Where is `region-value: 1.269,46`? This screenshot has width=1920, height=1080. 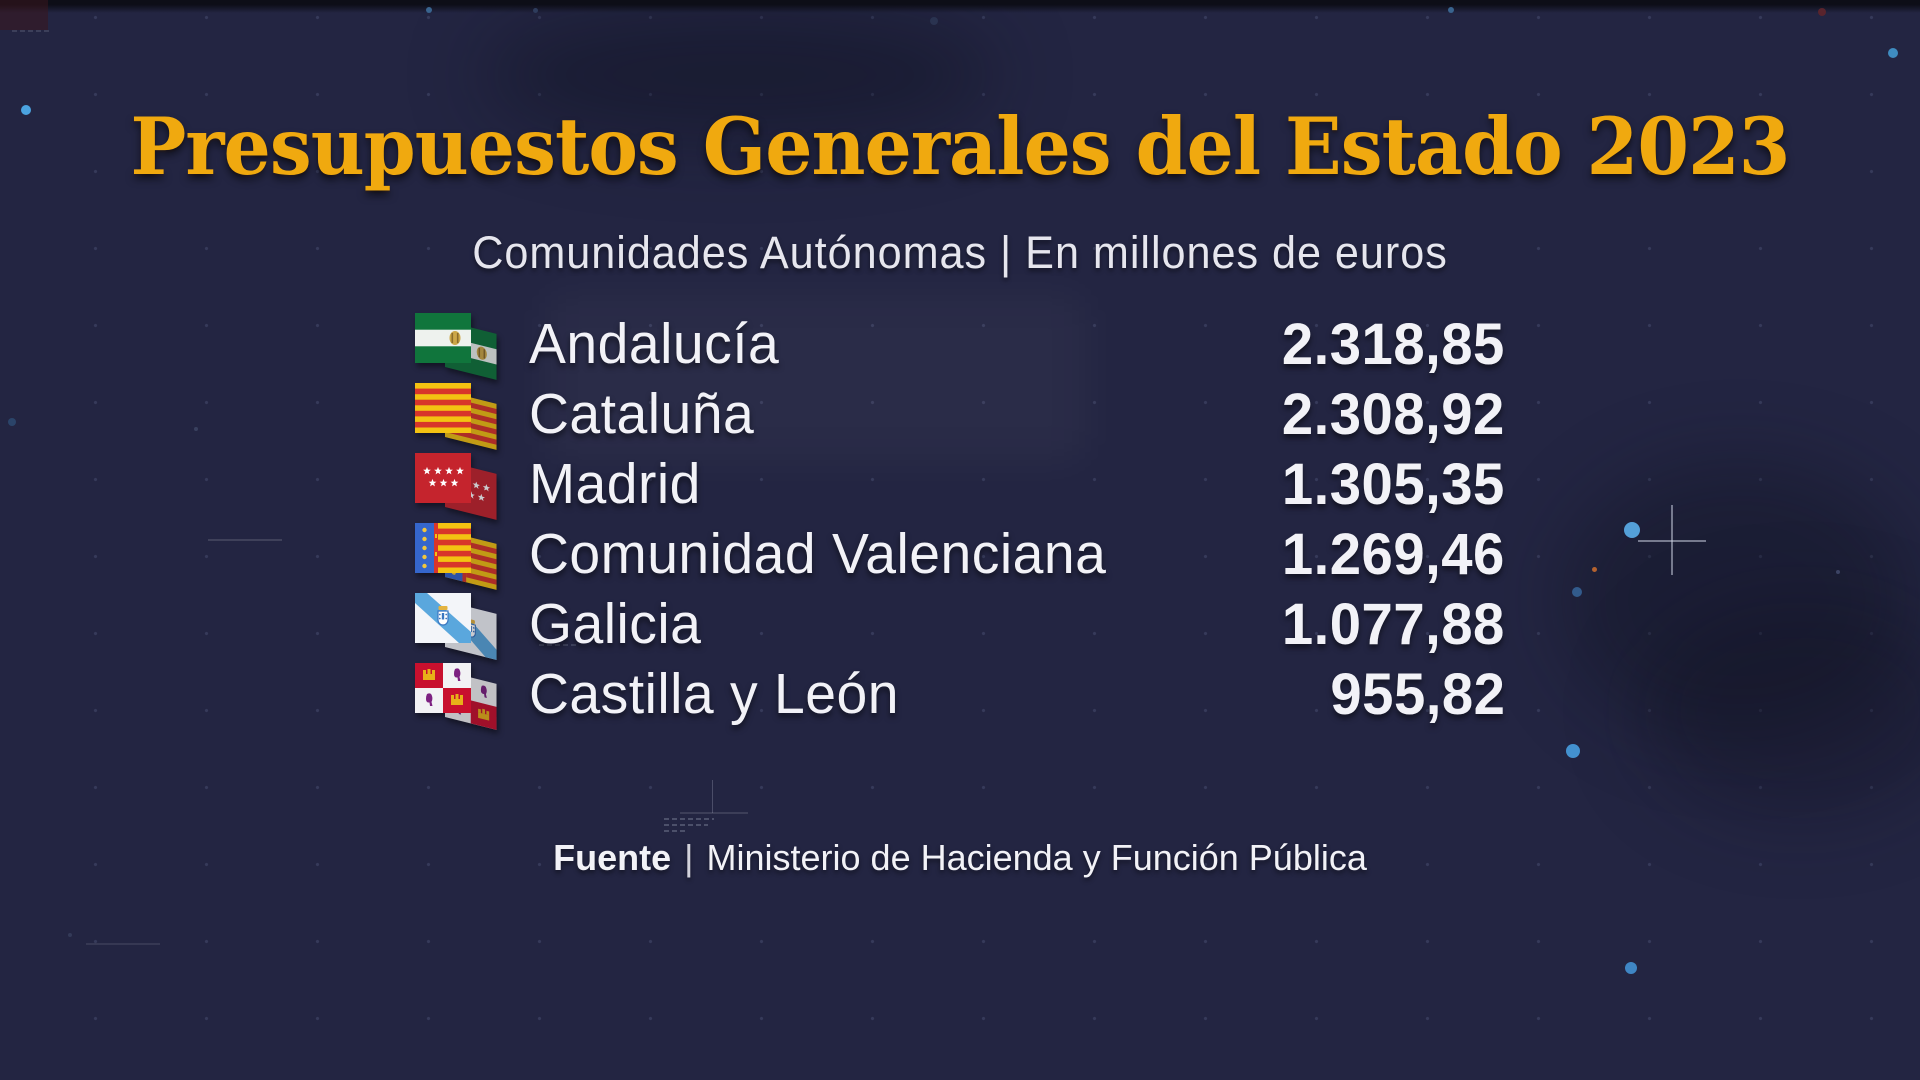
region-value: 1.269,46 is located at coordinates (1393, 554).